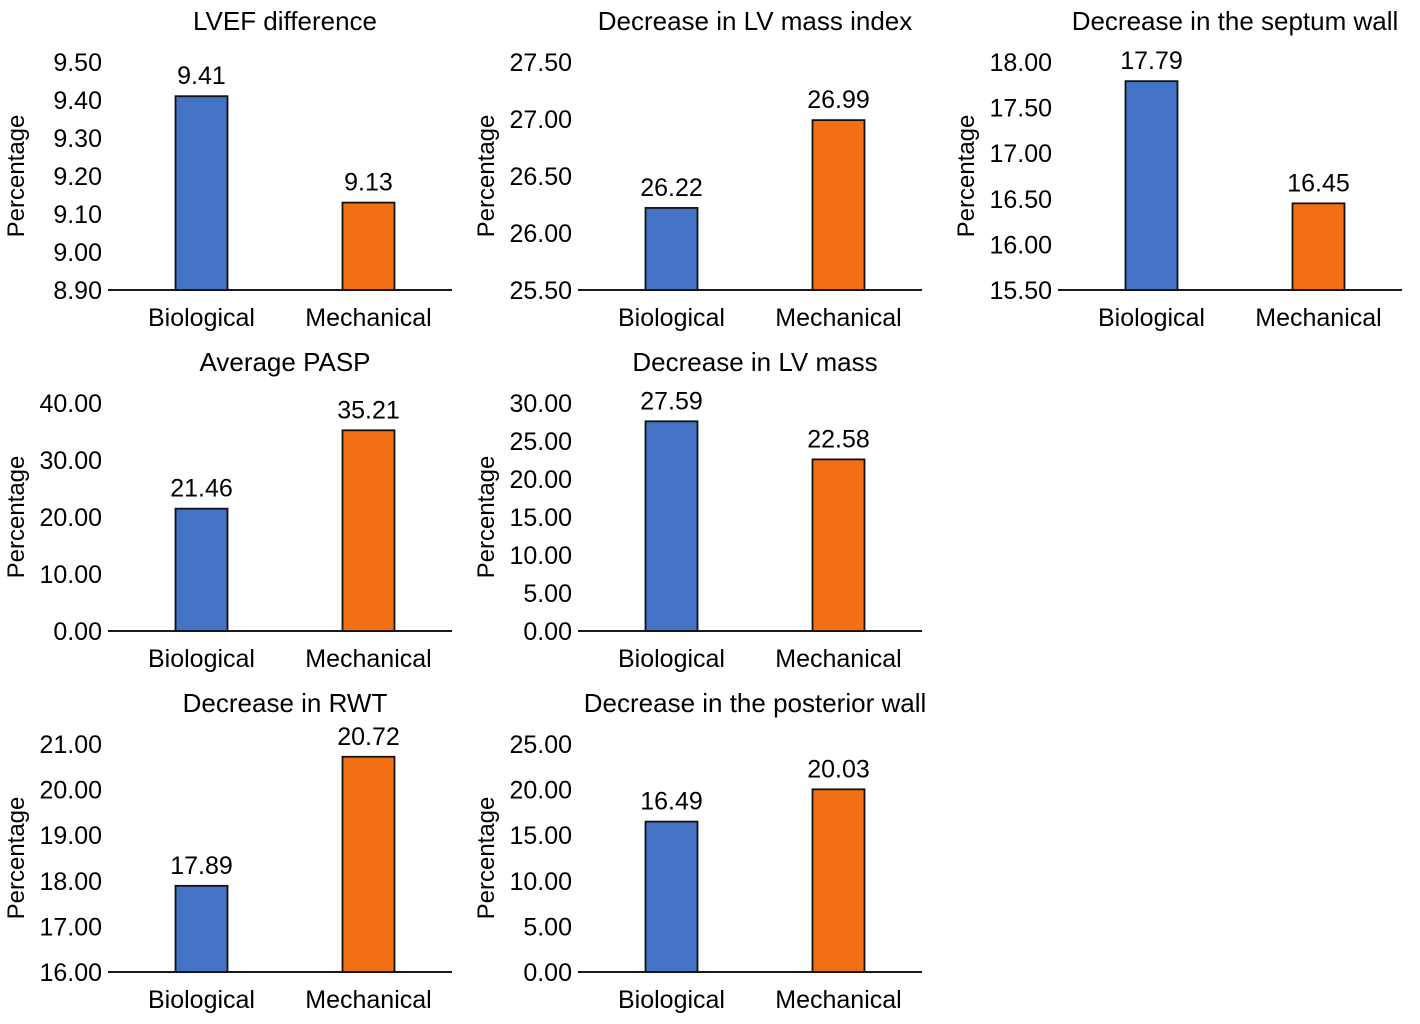  Describe the element at coordinates (671, 188) in the screenshot. I see `bar-value-label: 26.22` at that location.